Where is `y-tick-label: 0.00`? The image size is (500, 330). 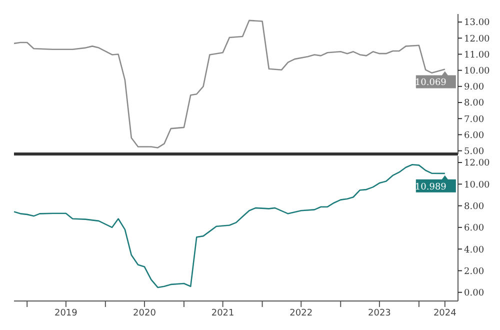 y-tick-label: 0.00 is located at coordinates (474, 293).